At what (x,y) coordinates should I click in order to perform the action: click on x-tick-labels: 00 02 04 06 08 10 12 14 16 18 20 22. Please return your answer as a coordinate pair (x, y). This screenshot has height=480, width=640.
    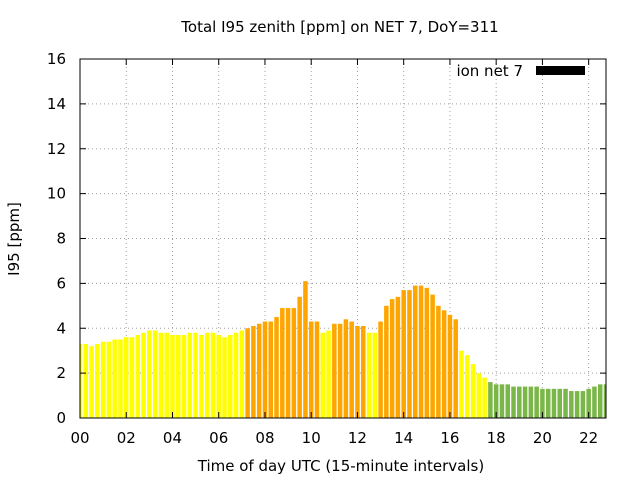
    Looking at the image, I should click on (334, 438).